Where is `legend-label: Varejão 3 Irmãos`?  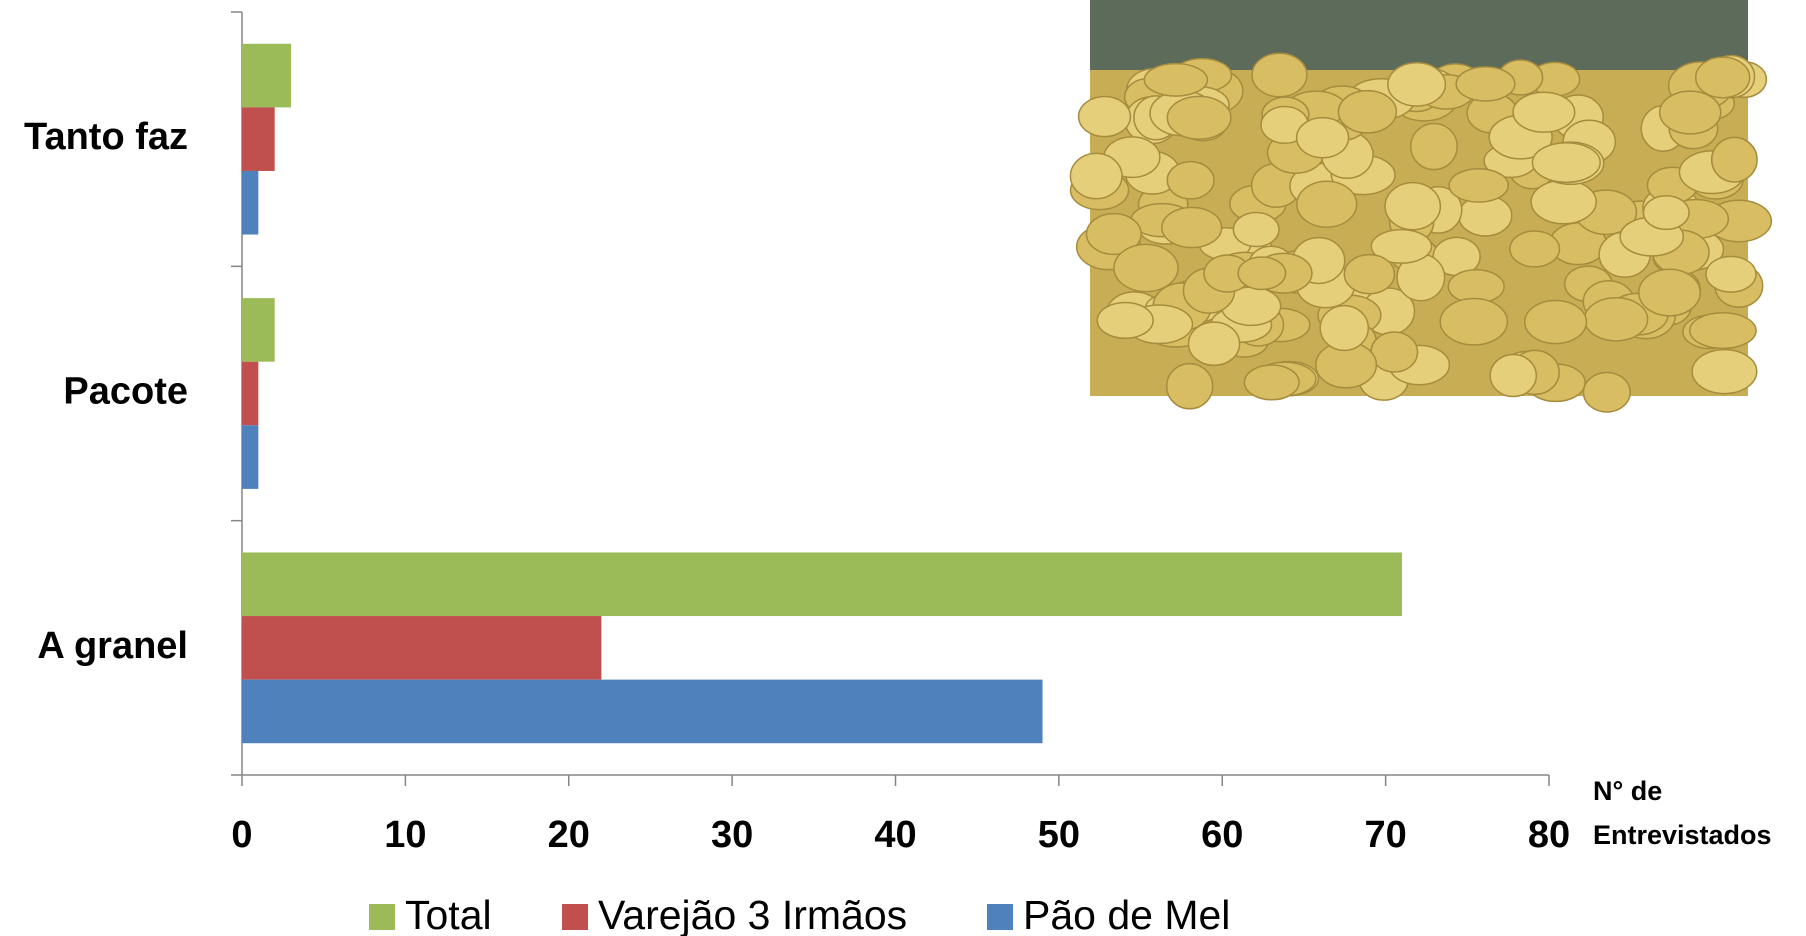
legend-label: Varejão 3 Irmãos is located at coordinates (752, 914).